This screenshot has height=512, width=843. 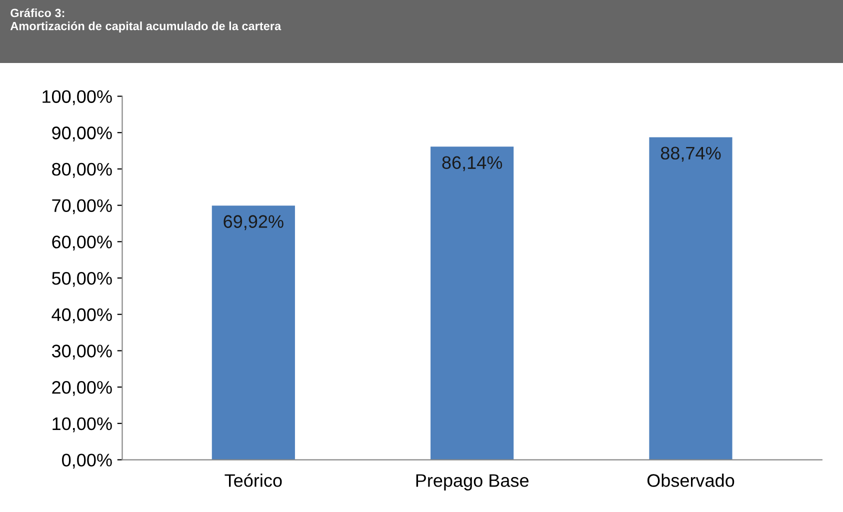 I want to click on y-tick-label: 40,00%, so click(x=82, y=316).